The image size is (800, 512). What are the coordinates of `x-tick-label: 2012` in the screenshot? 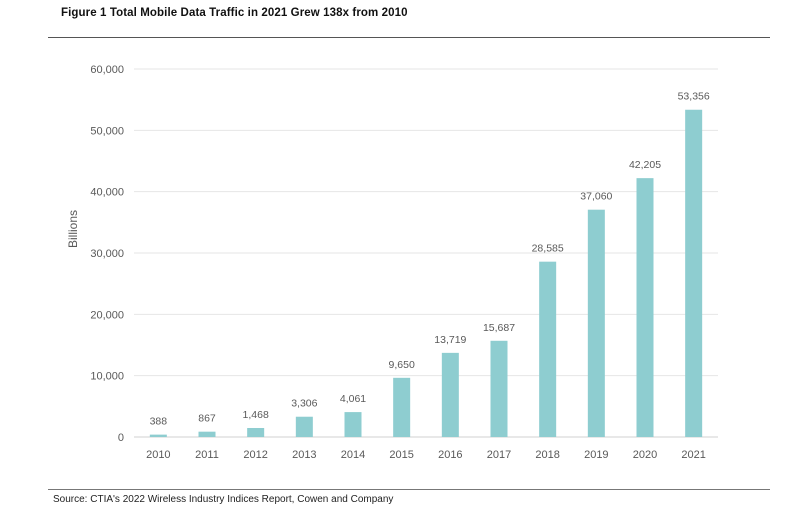 It's located at (255, 455).